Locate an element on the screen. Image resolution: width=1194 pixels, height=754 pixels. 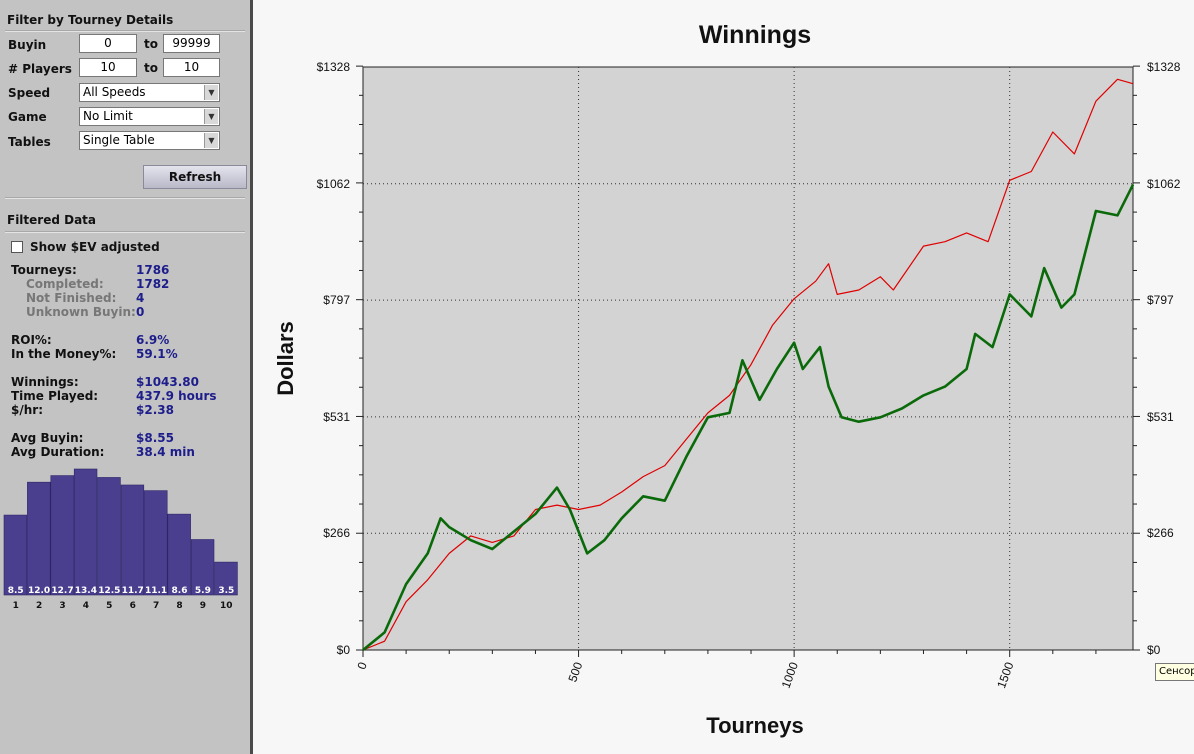
avg-duration-value: 38.4 min is located at coordinates (165, 452).